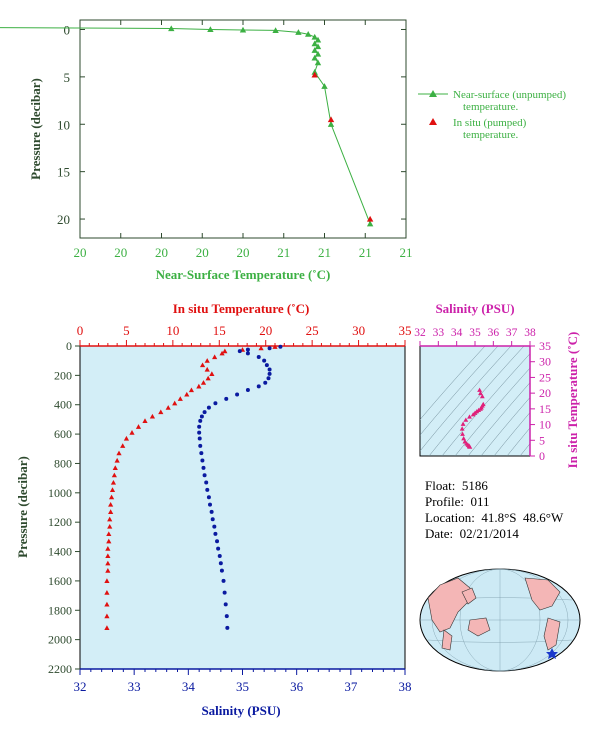 The image size is (601, 732). What do you see at coordinates (545, 377) in the screenshot?
I see `ts-temperature-tick-label: 25` at bounding box center [545, 377].